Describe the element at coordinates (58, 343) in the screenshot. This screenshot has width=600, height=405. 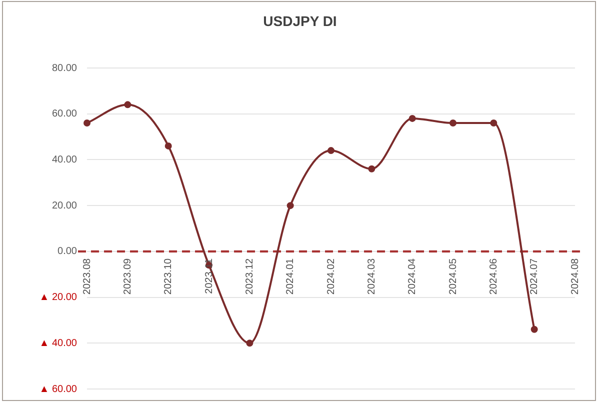
I see `y-tick-label: ▲ 40.00` at that location.